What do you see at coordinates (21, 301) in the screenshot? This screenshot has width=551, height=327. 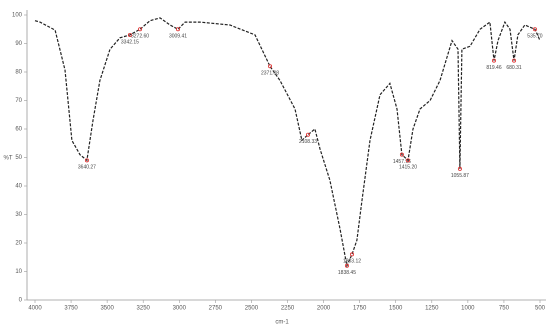 I see `y-tick-label: 0` at bounding box center [21, 301].